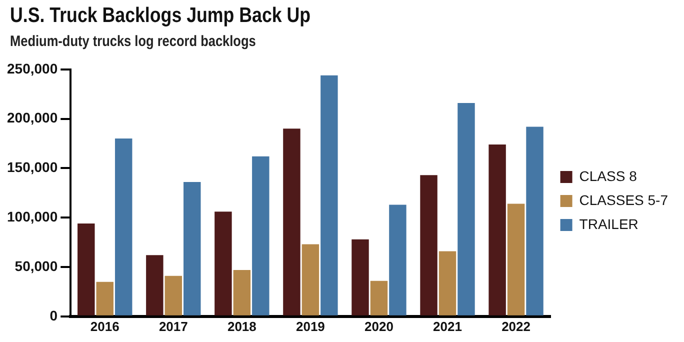  I want to click on x-tick-label: 2021, so click(447, 326).